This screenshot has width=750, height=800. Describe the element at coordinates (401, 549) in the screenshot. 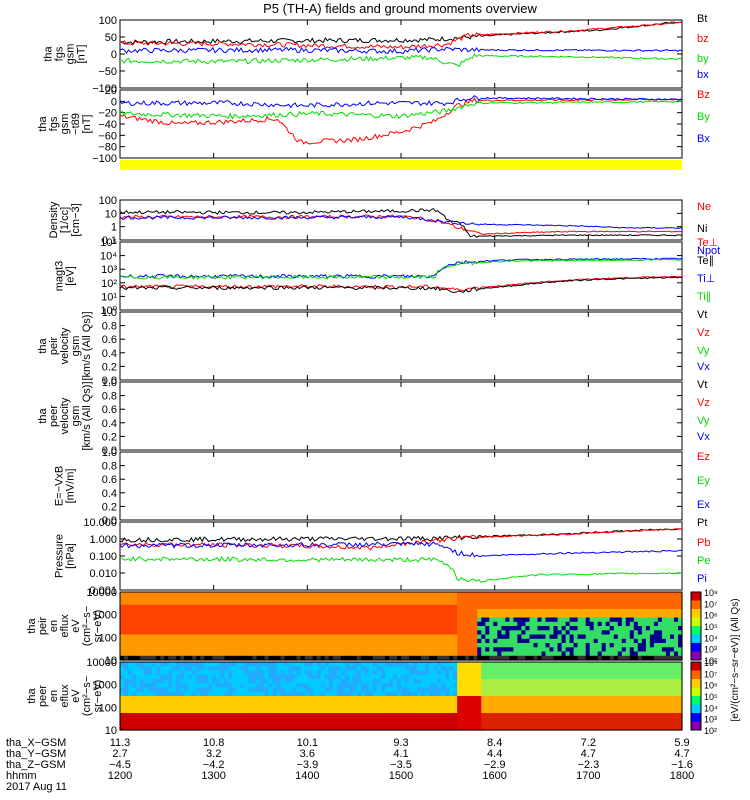

I see `series-Pi-line` at that location.